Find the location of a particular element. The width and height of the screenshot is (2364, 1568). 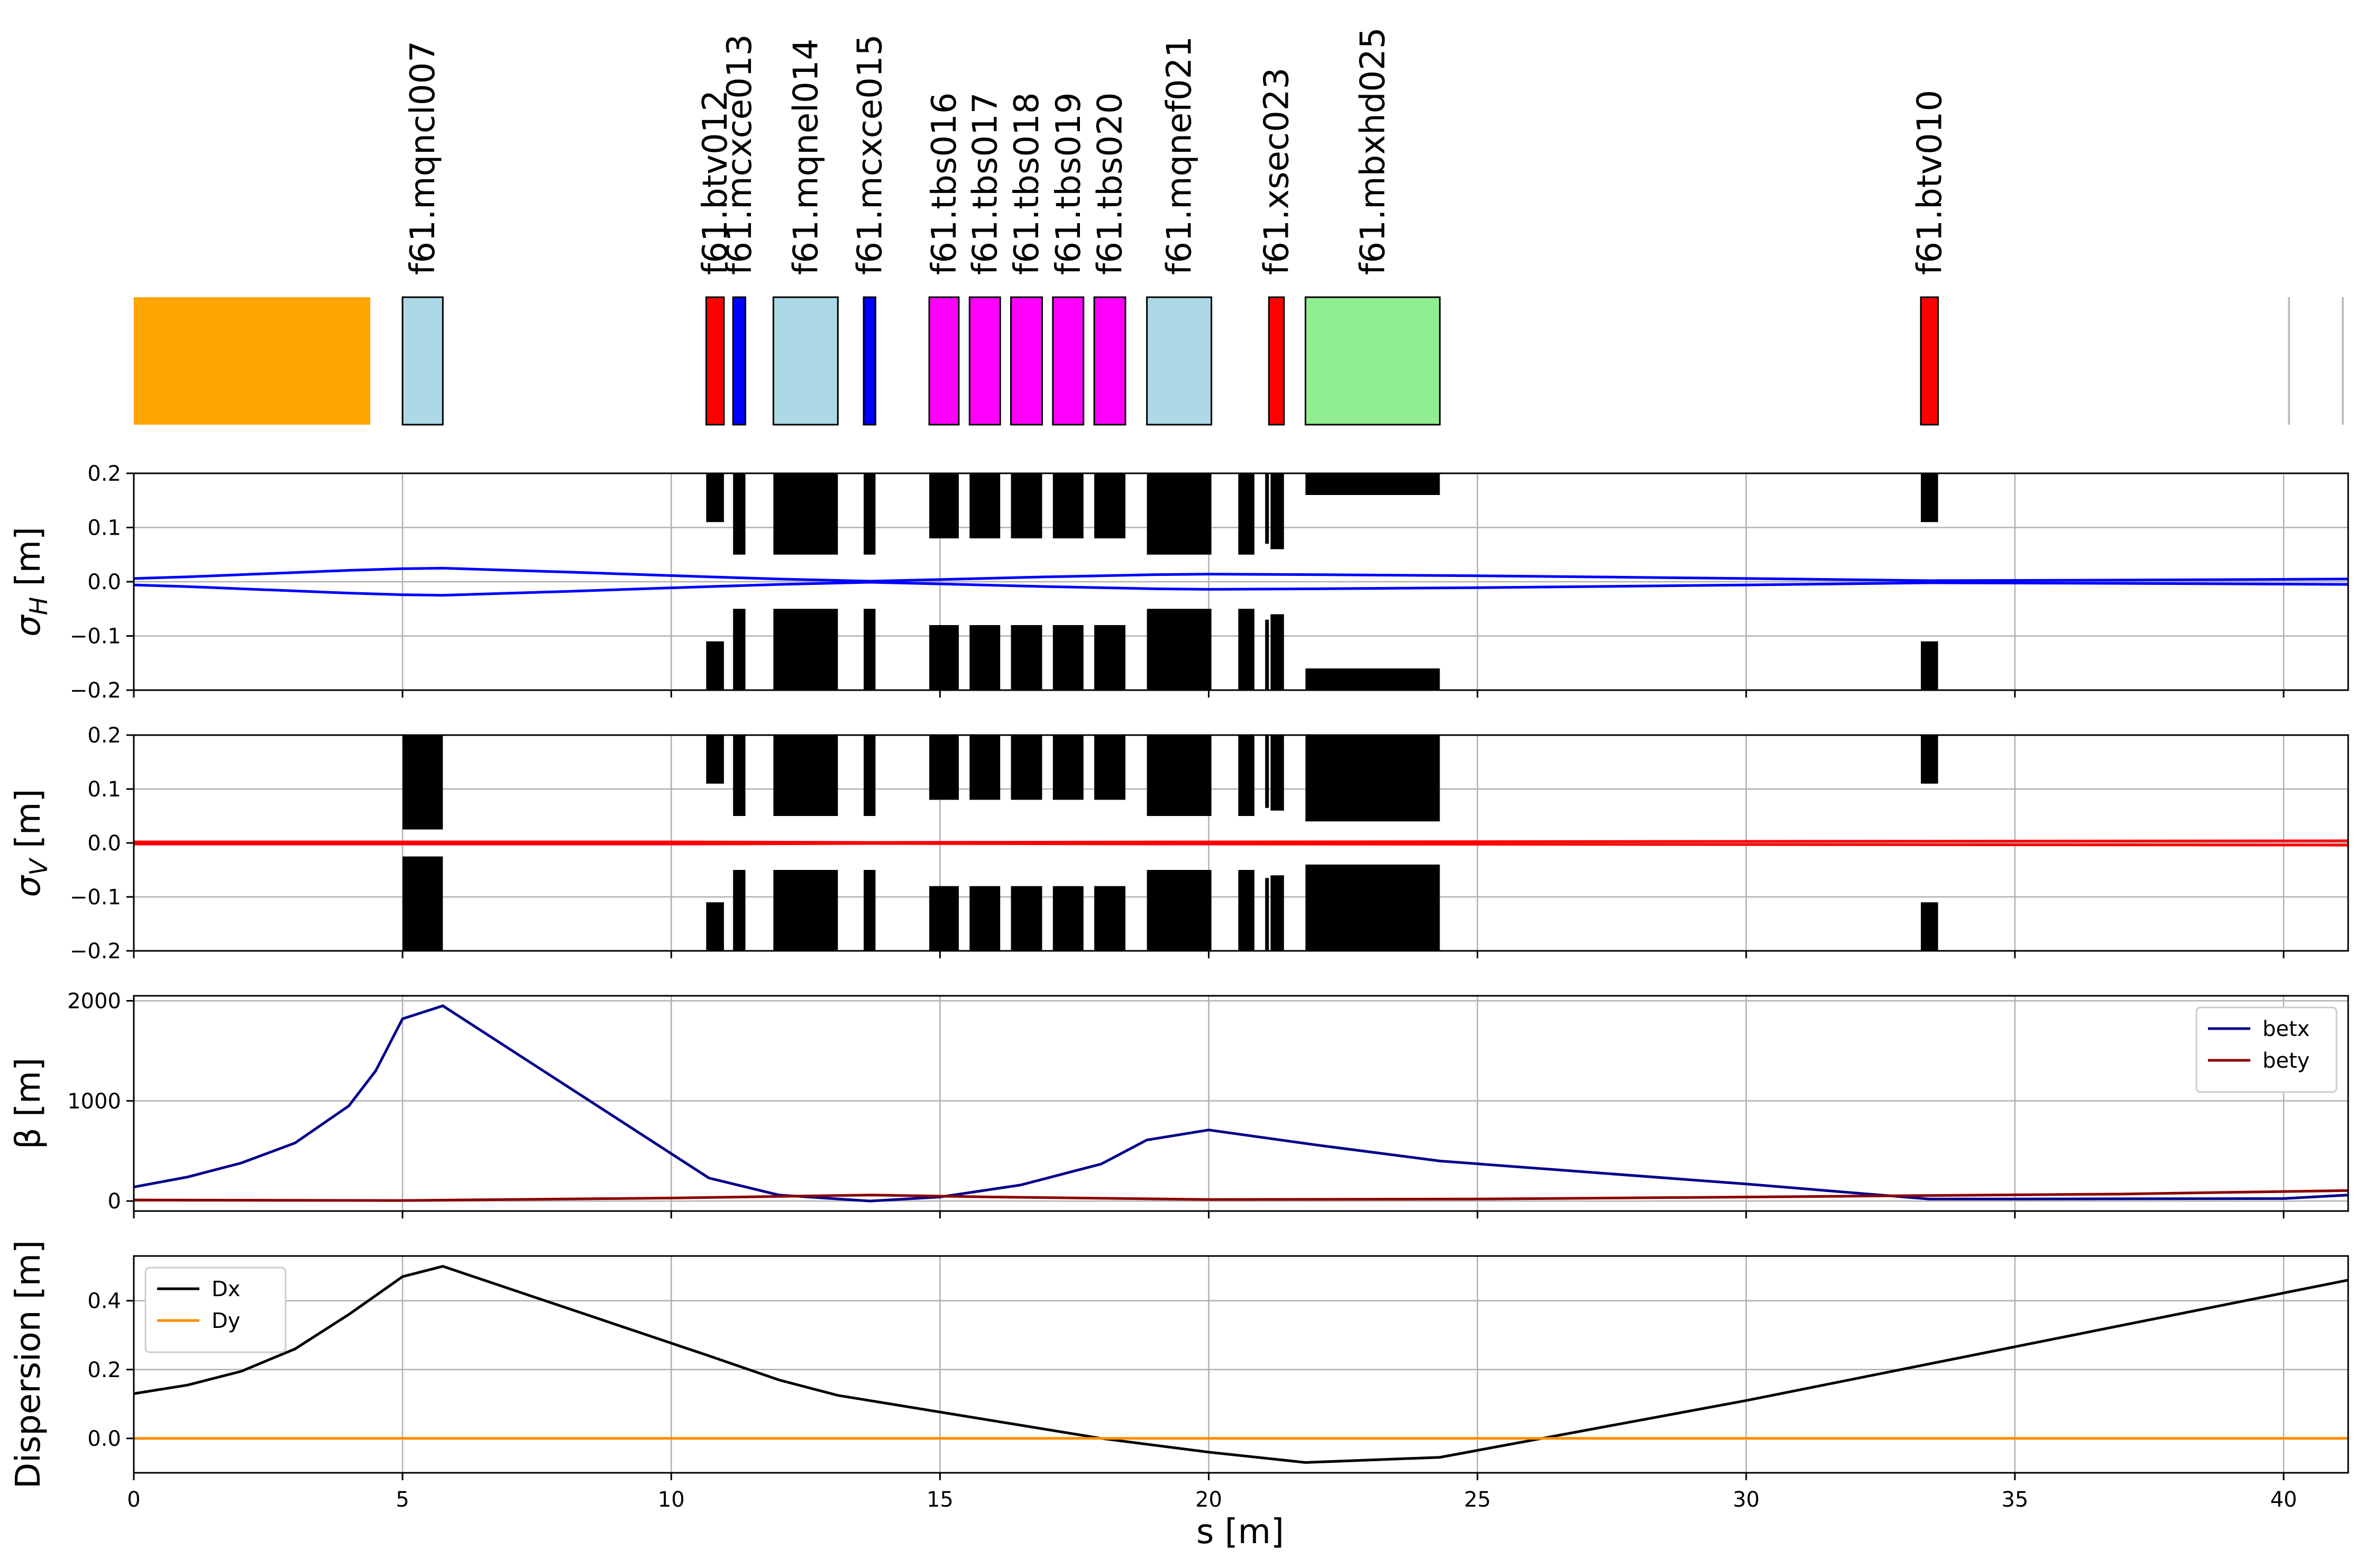

series-bety is located at coordinates (1241, 1195).